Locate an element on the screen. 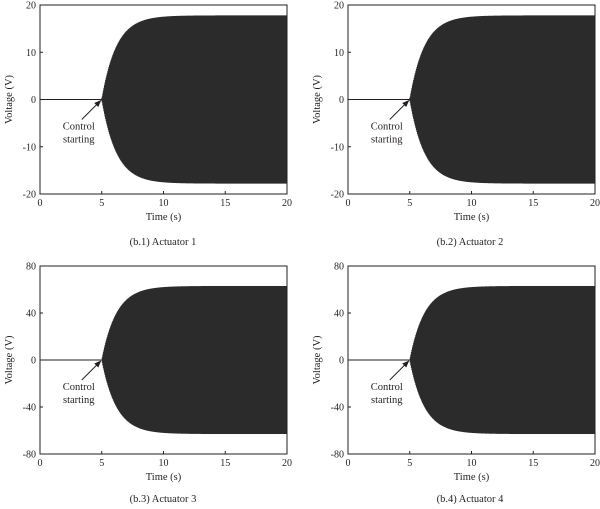  panel-caption: (b.2) Actuator 2 is located at coordinates (470, 242).